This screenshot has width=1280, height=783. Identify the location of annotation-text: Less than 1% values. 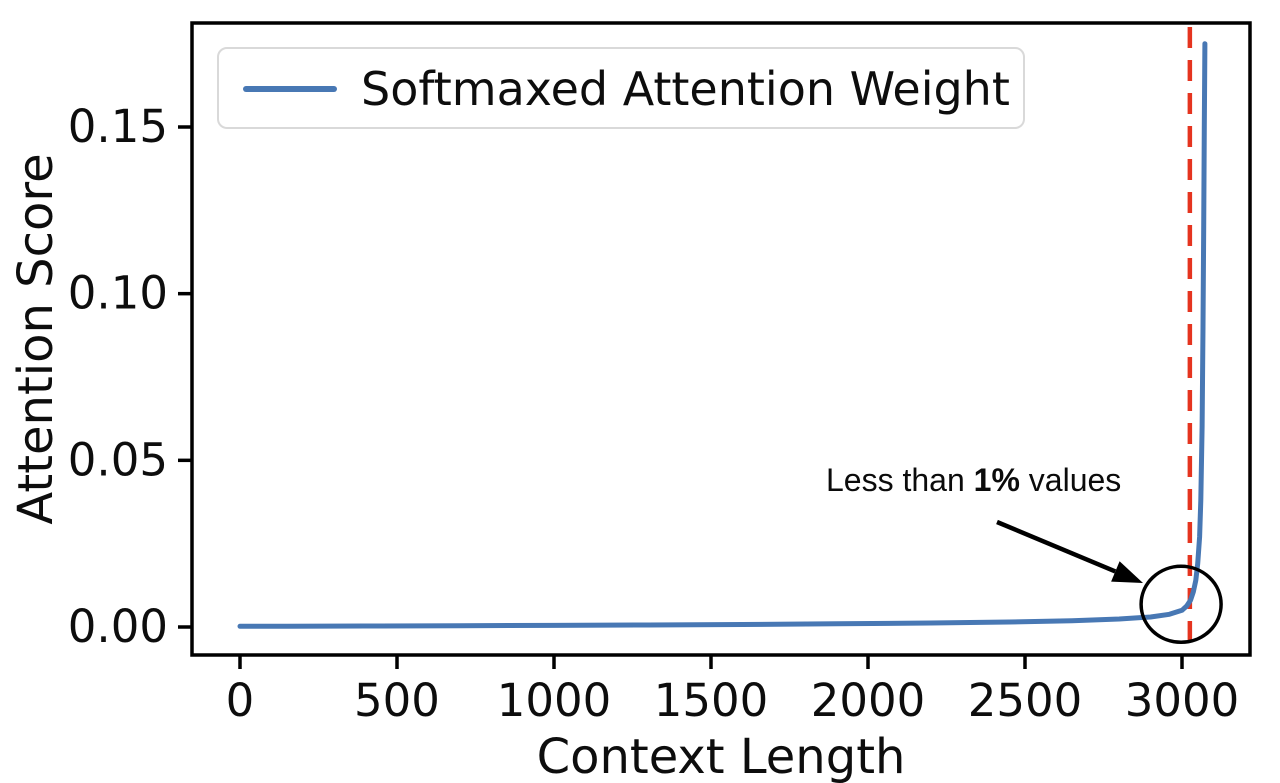
(973, 480).